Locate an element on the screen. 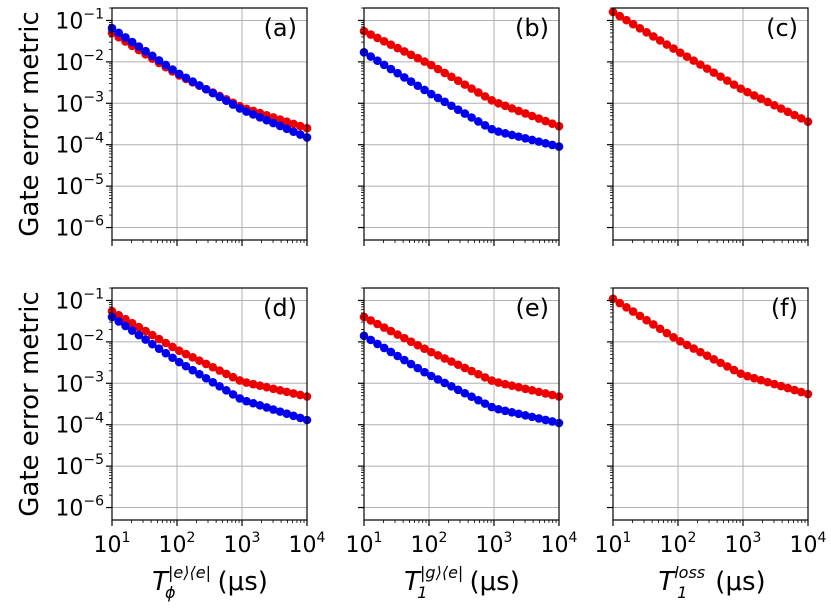  x-axis-label-col1-base: T is located at coordinates (161, 582).